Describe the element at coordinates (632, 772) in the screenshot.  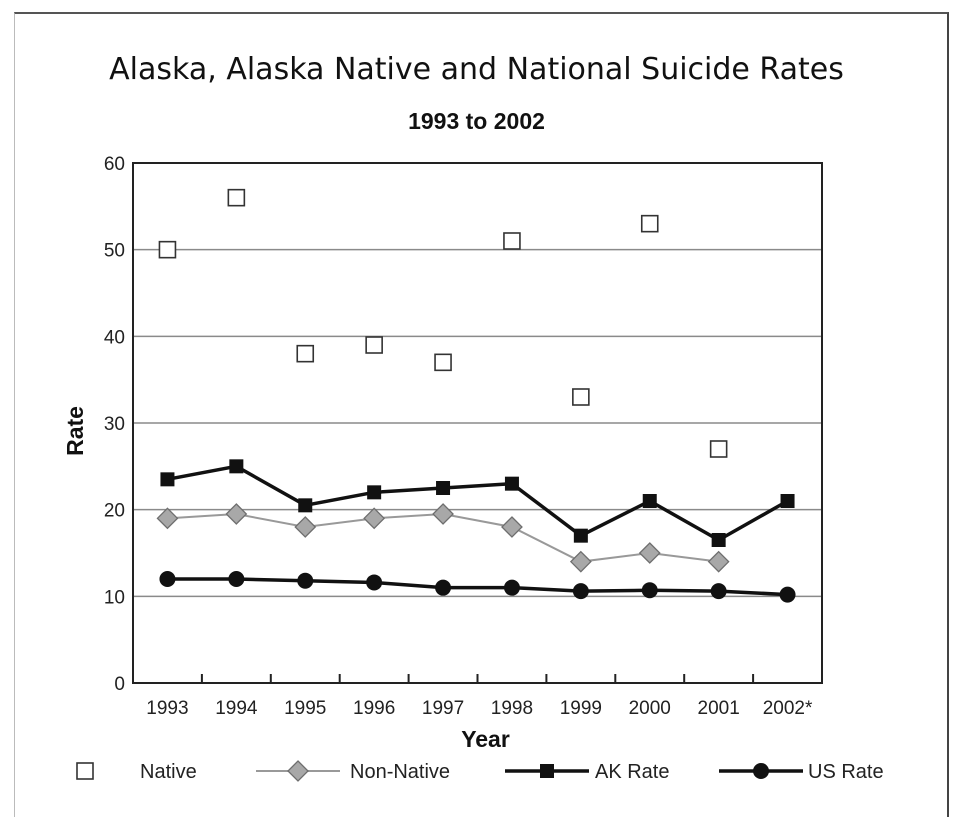
I see `legend-label-ak-rate: AK Rate` at that location.